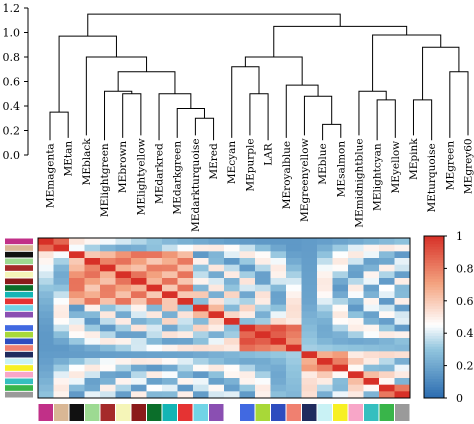  Describe the element at coordinates (273, 71) in the screenshot. I see `dendrogram-branch` at that location.